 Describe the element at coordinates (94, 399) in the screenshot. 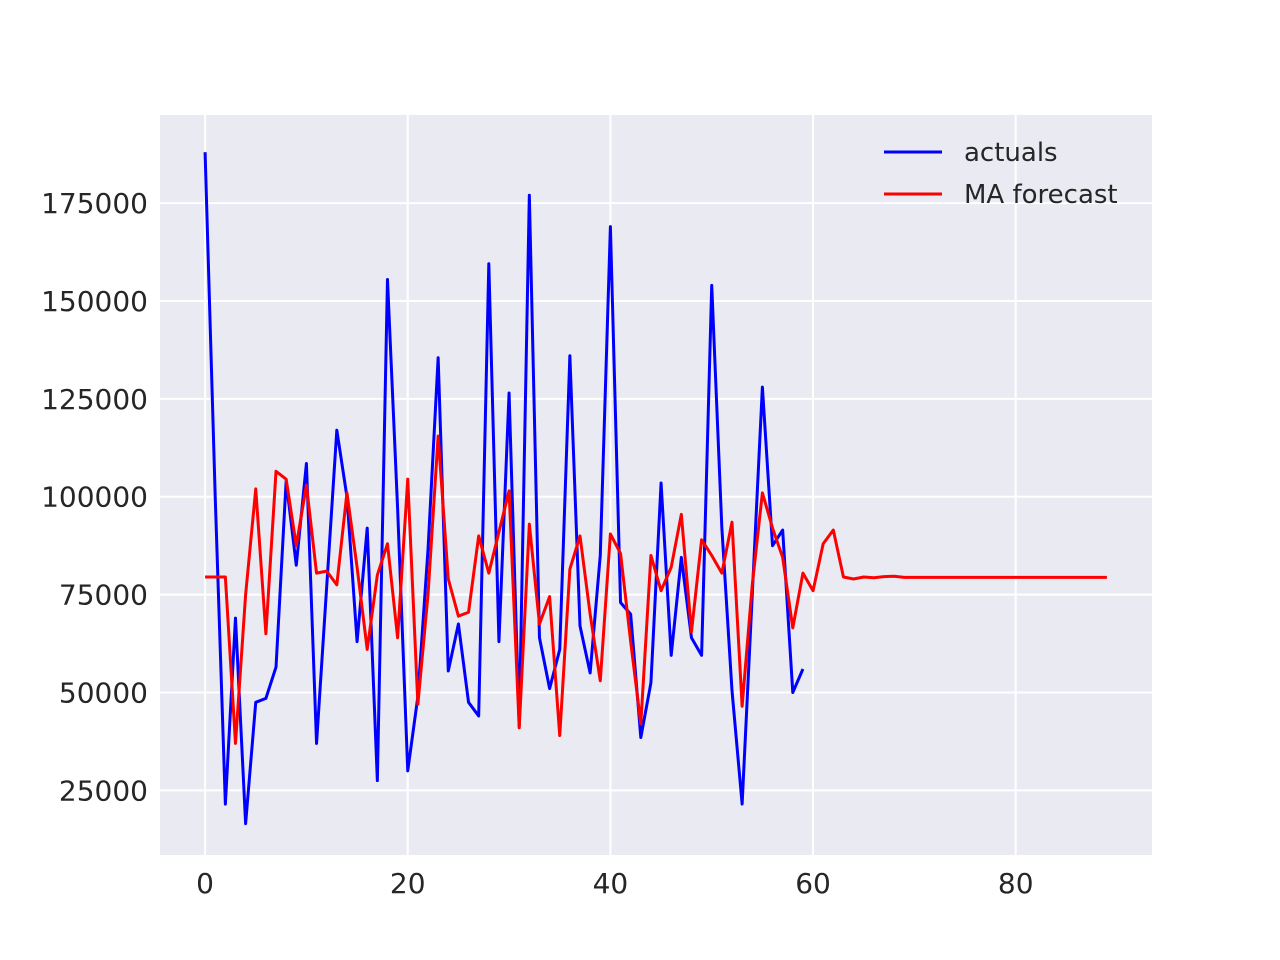

I see `y-tick-label: 125000` at that location.